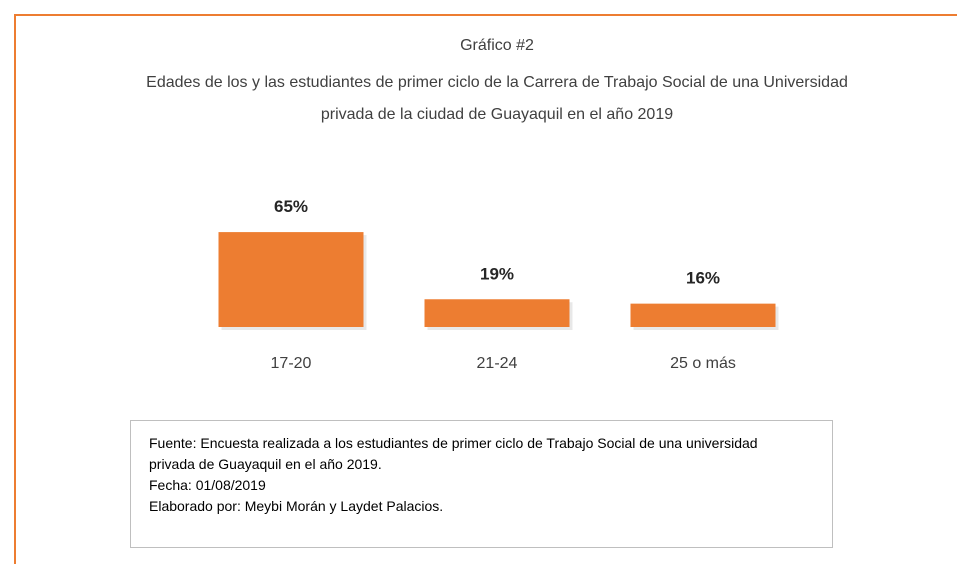  I want to click on x-tick-label: 25 o más, so click(703, 363).